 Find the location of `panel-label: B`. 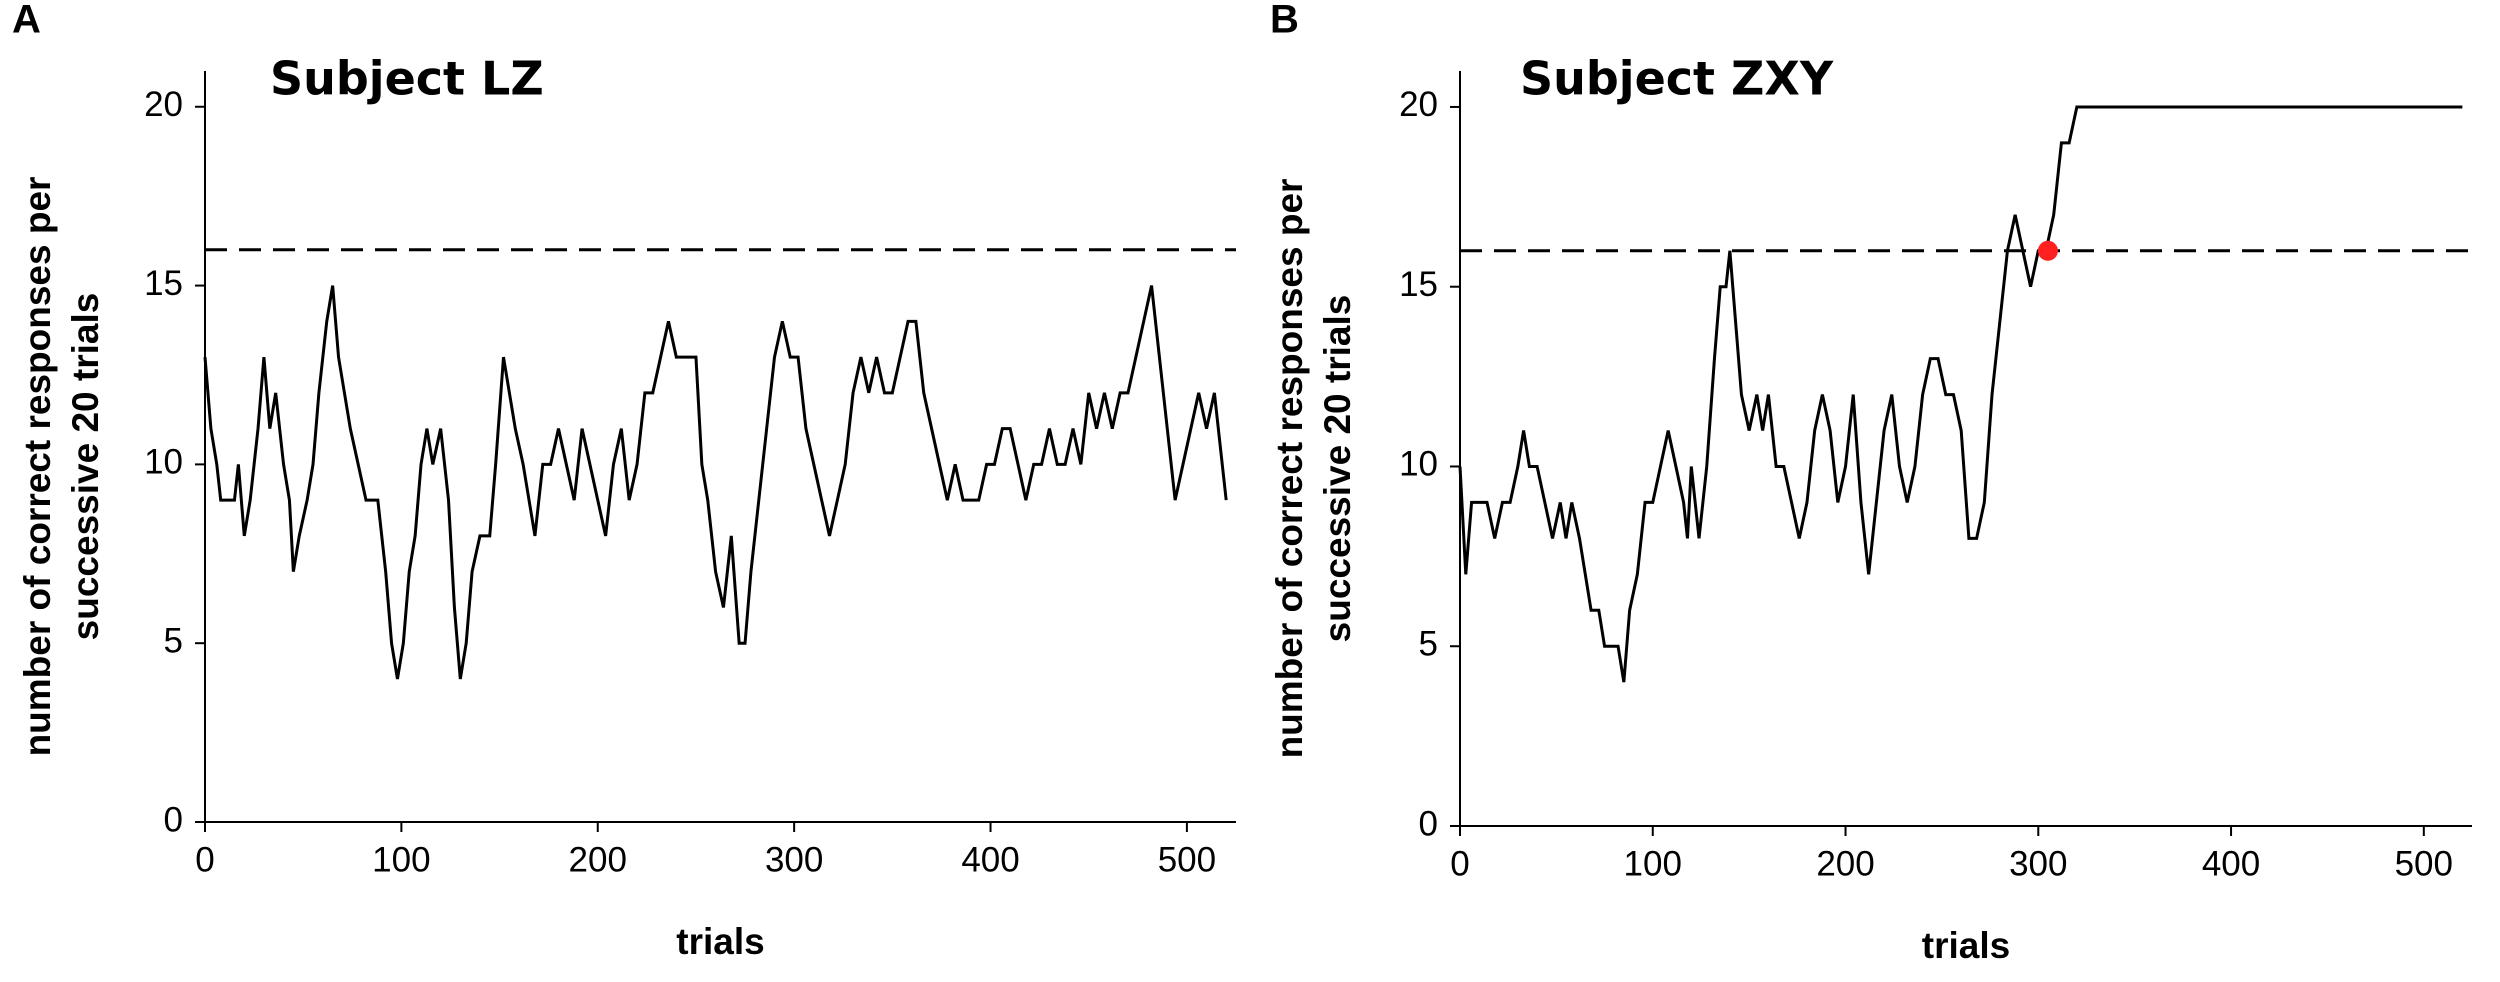

panel-label: B is located at coordinates (1284, 21).